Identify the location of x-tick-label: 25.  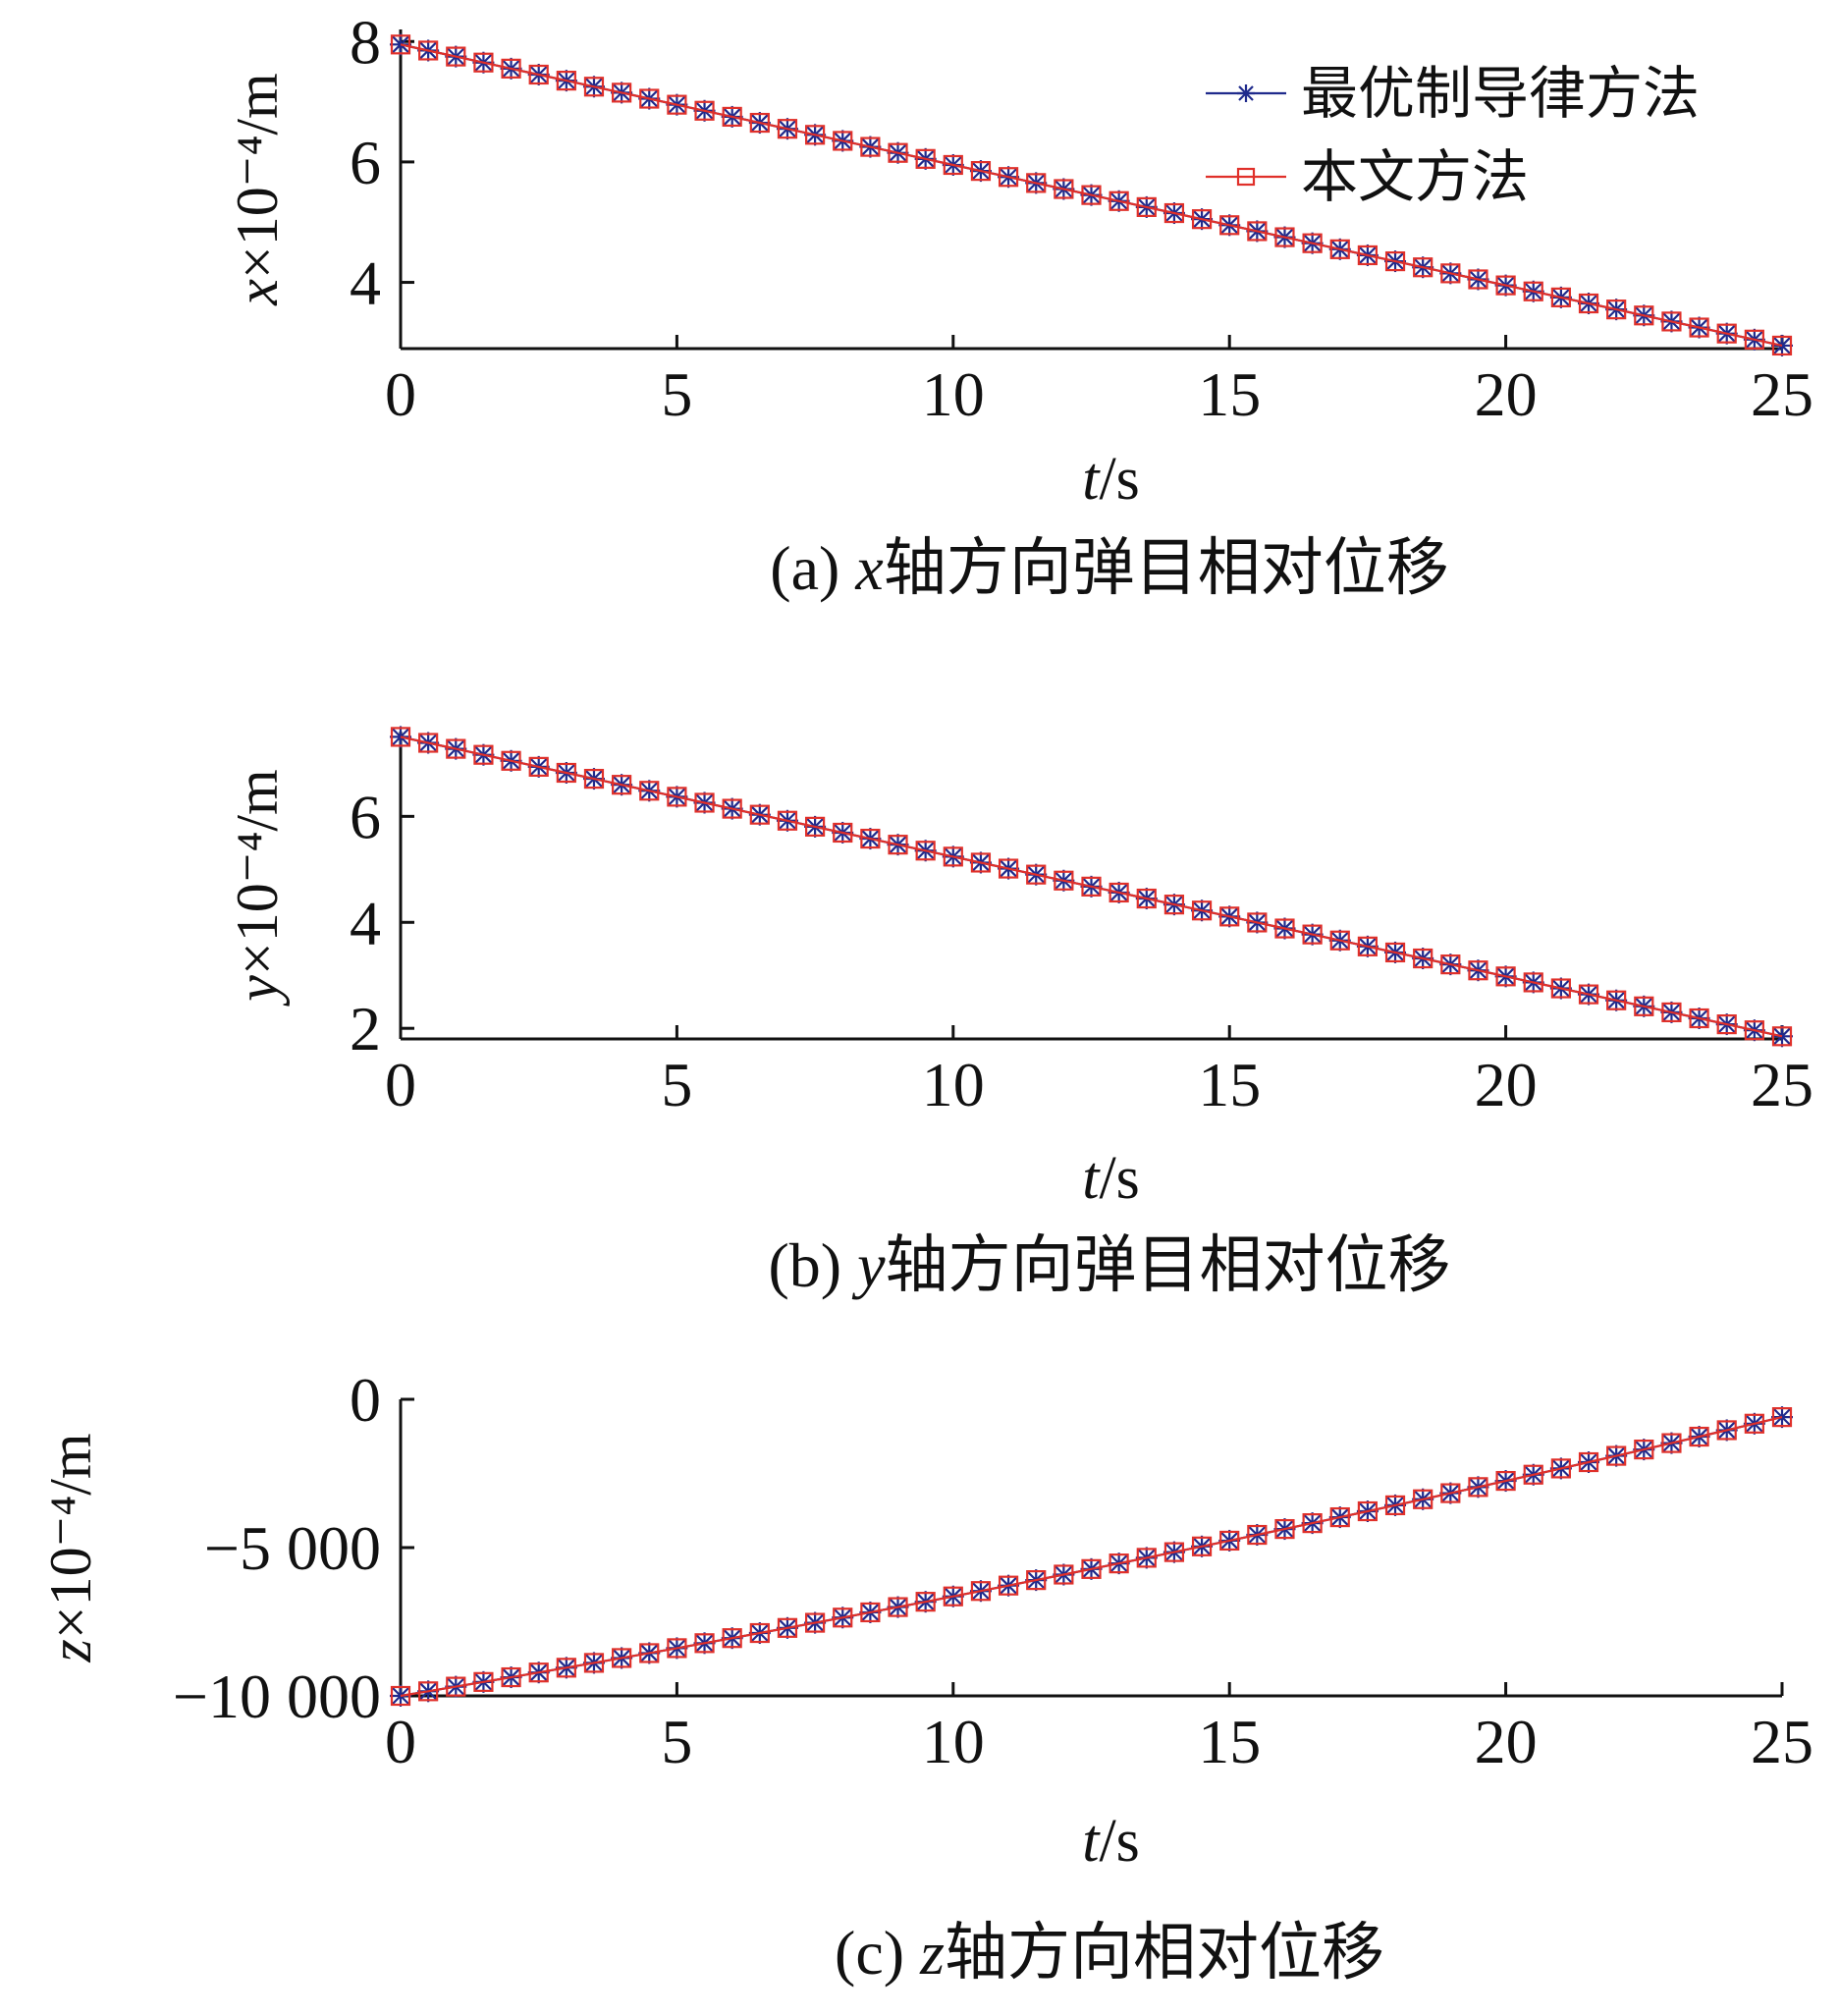
(1782, 394).